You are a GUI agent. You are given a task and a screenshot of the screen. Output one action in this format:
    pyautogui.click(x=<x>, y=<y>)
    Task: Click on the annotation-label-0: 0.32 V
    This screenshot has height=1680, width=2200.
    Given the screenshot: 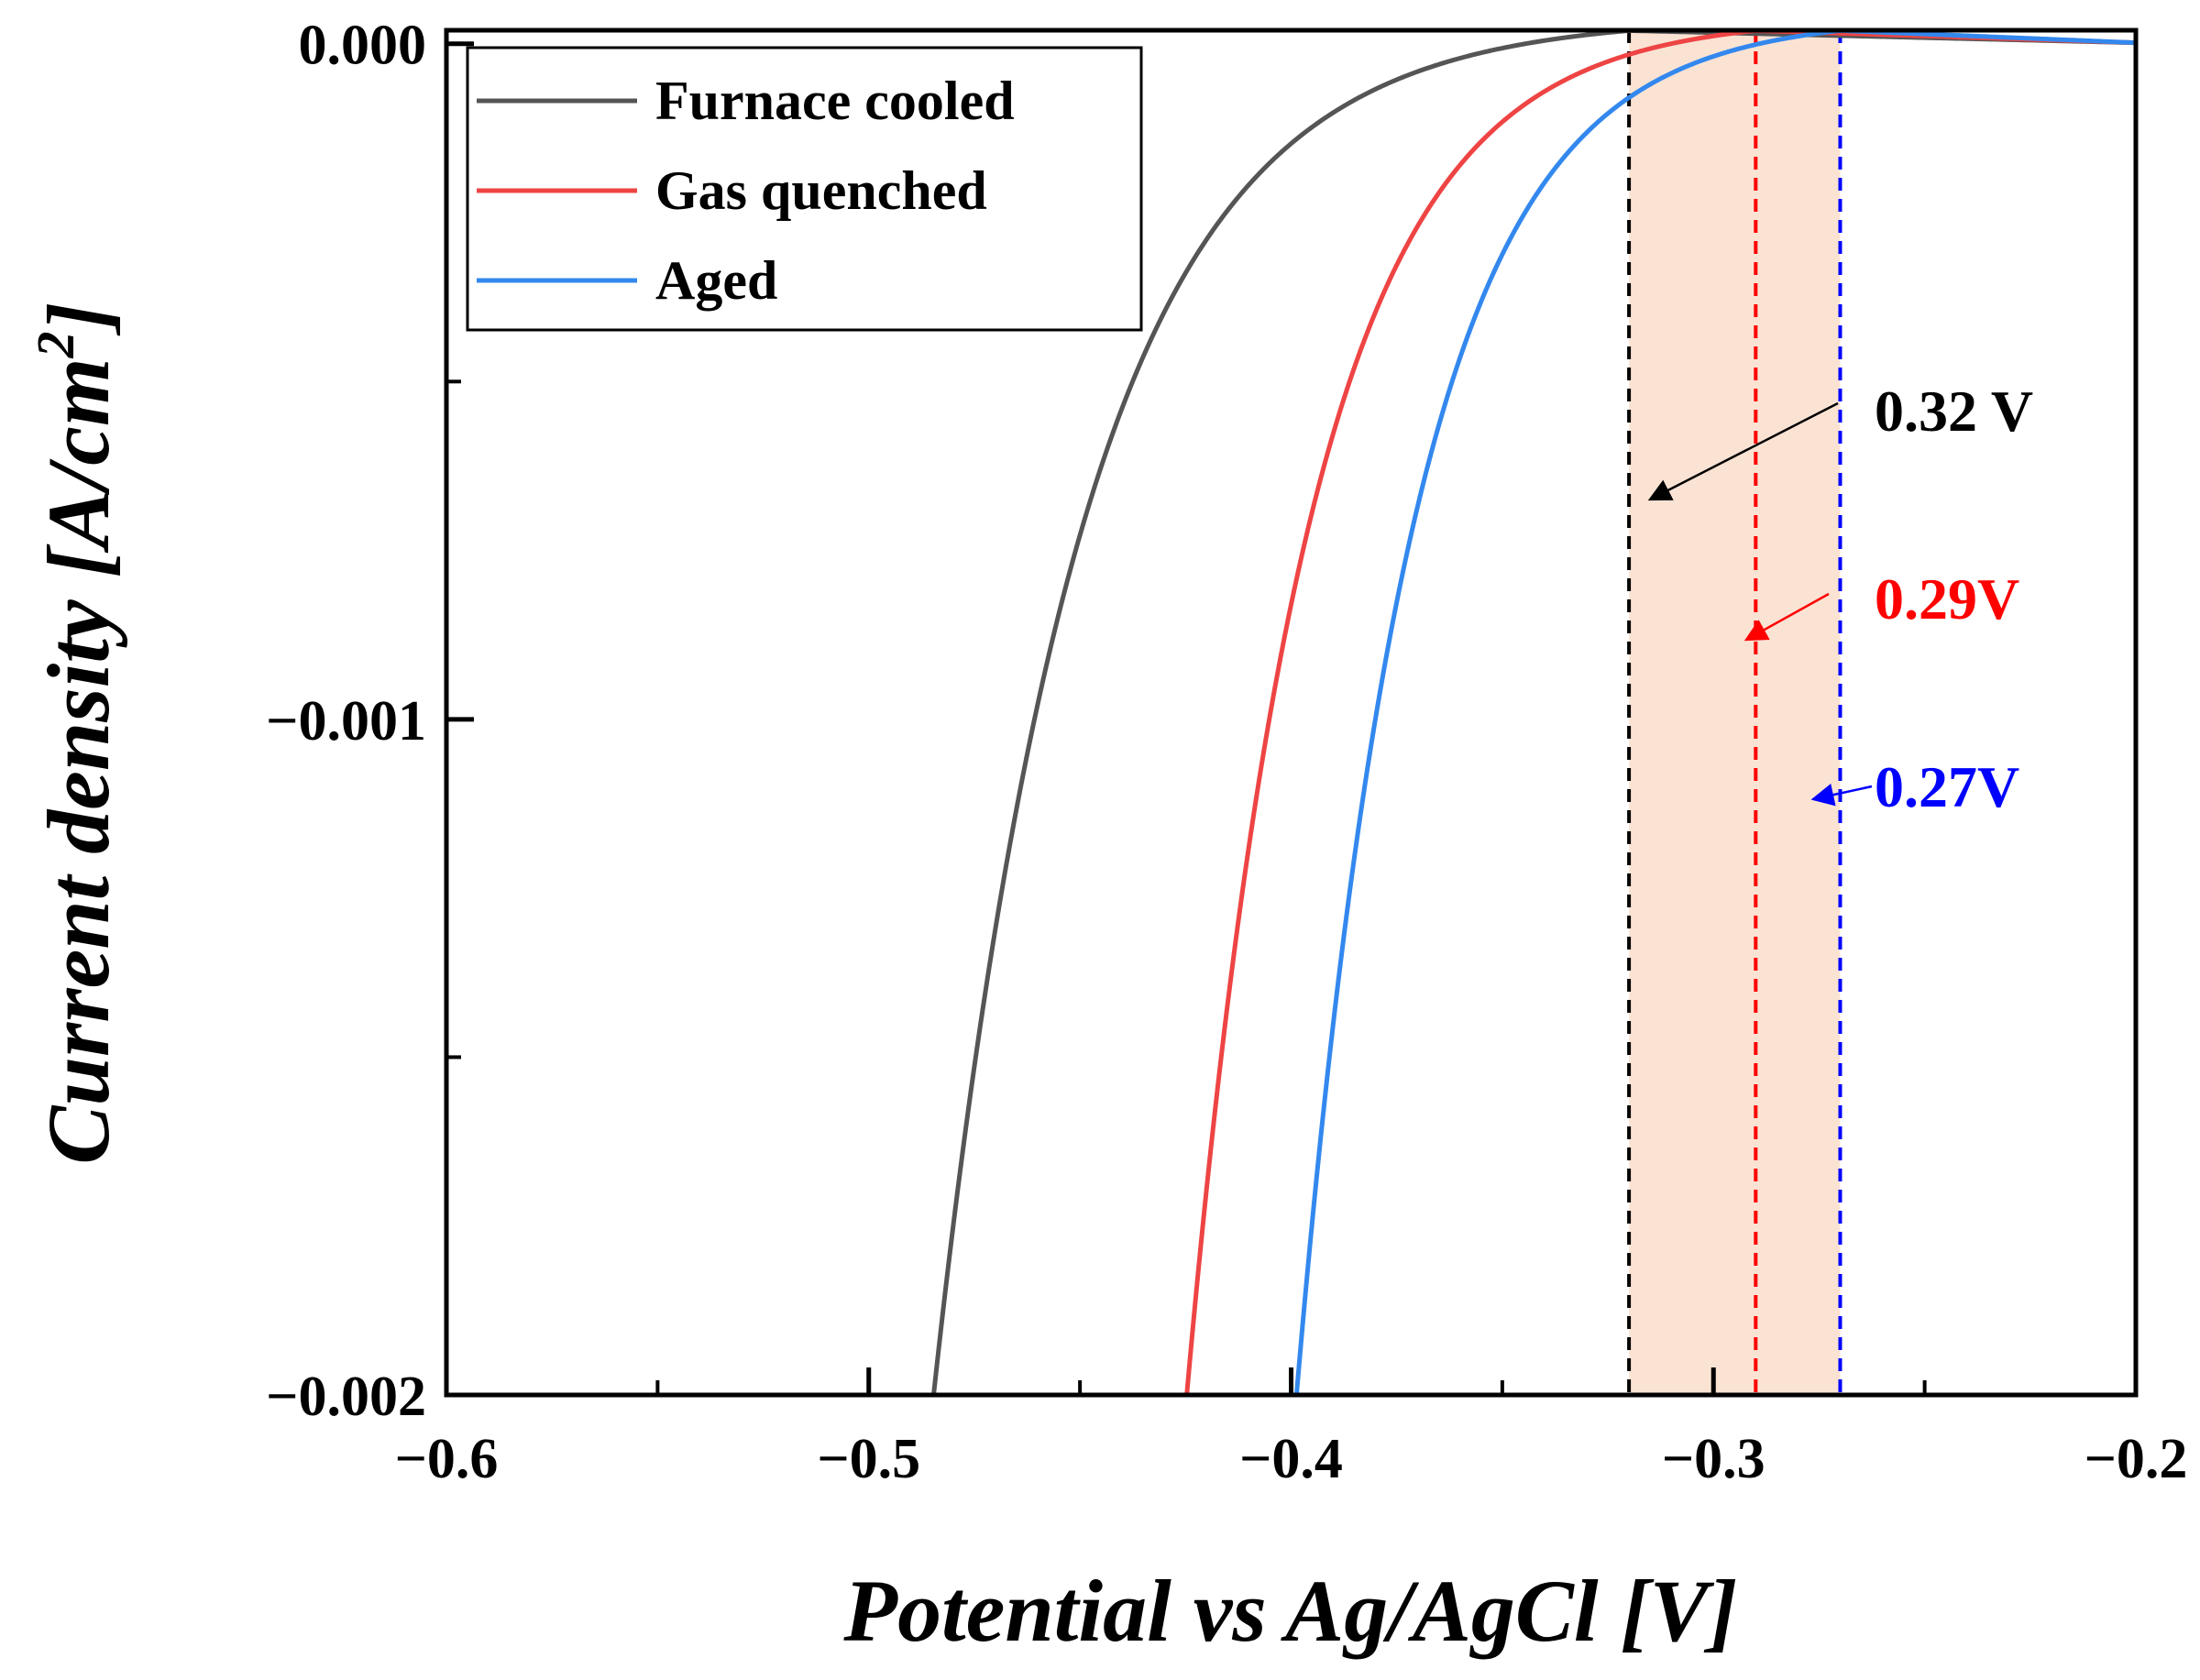 What is the action you would take?
    pyautogui.click(x=1954, y=411)
    